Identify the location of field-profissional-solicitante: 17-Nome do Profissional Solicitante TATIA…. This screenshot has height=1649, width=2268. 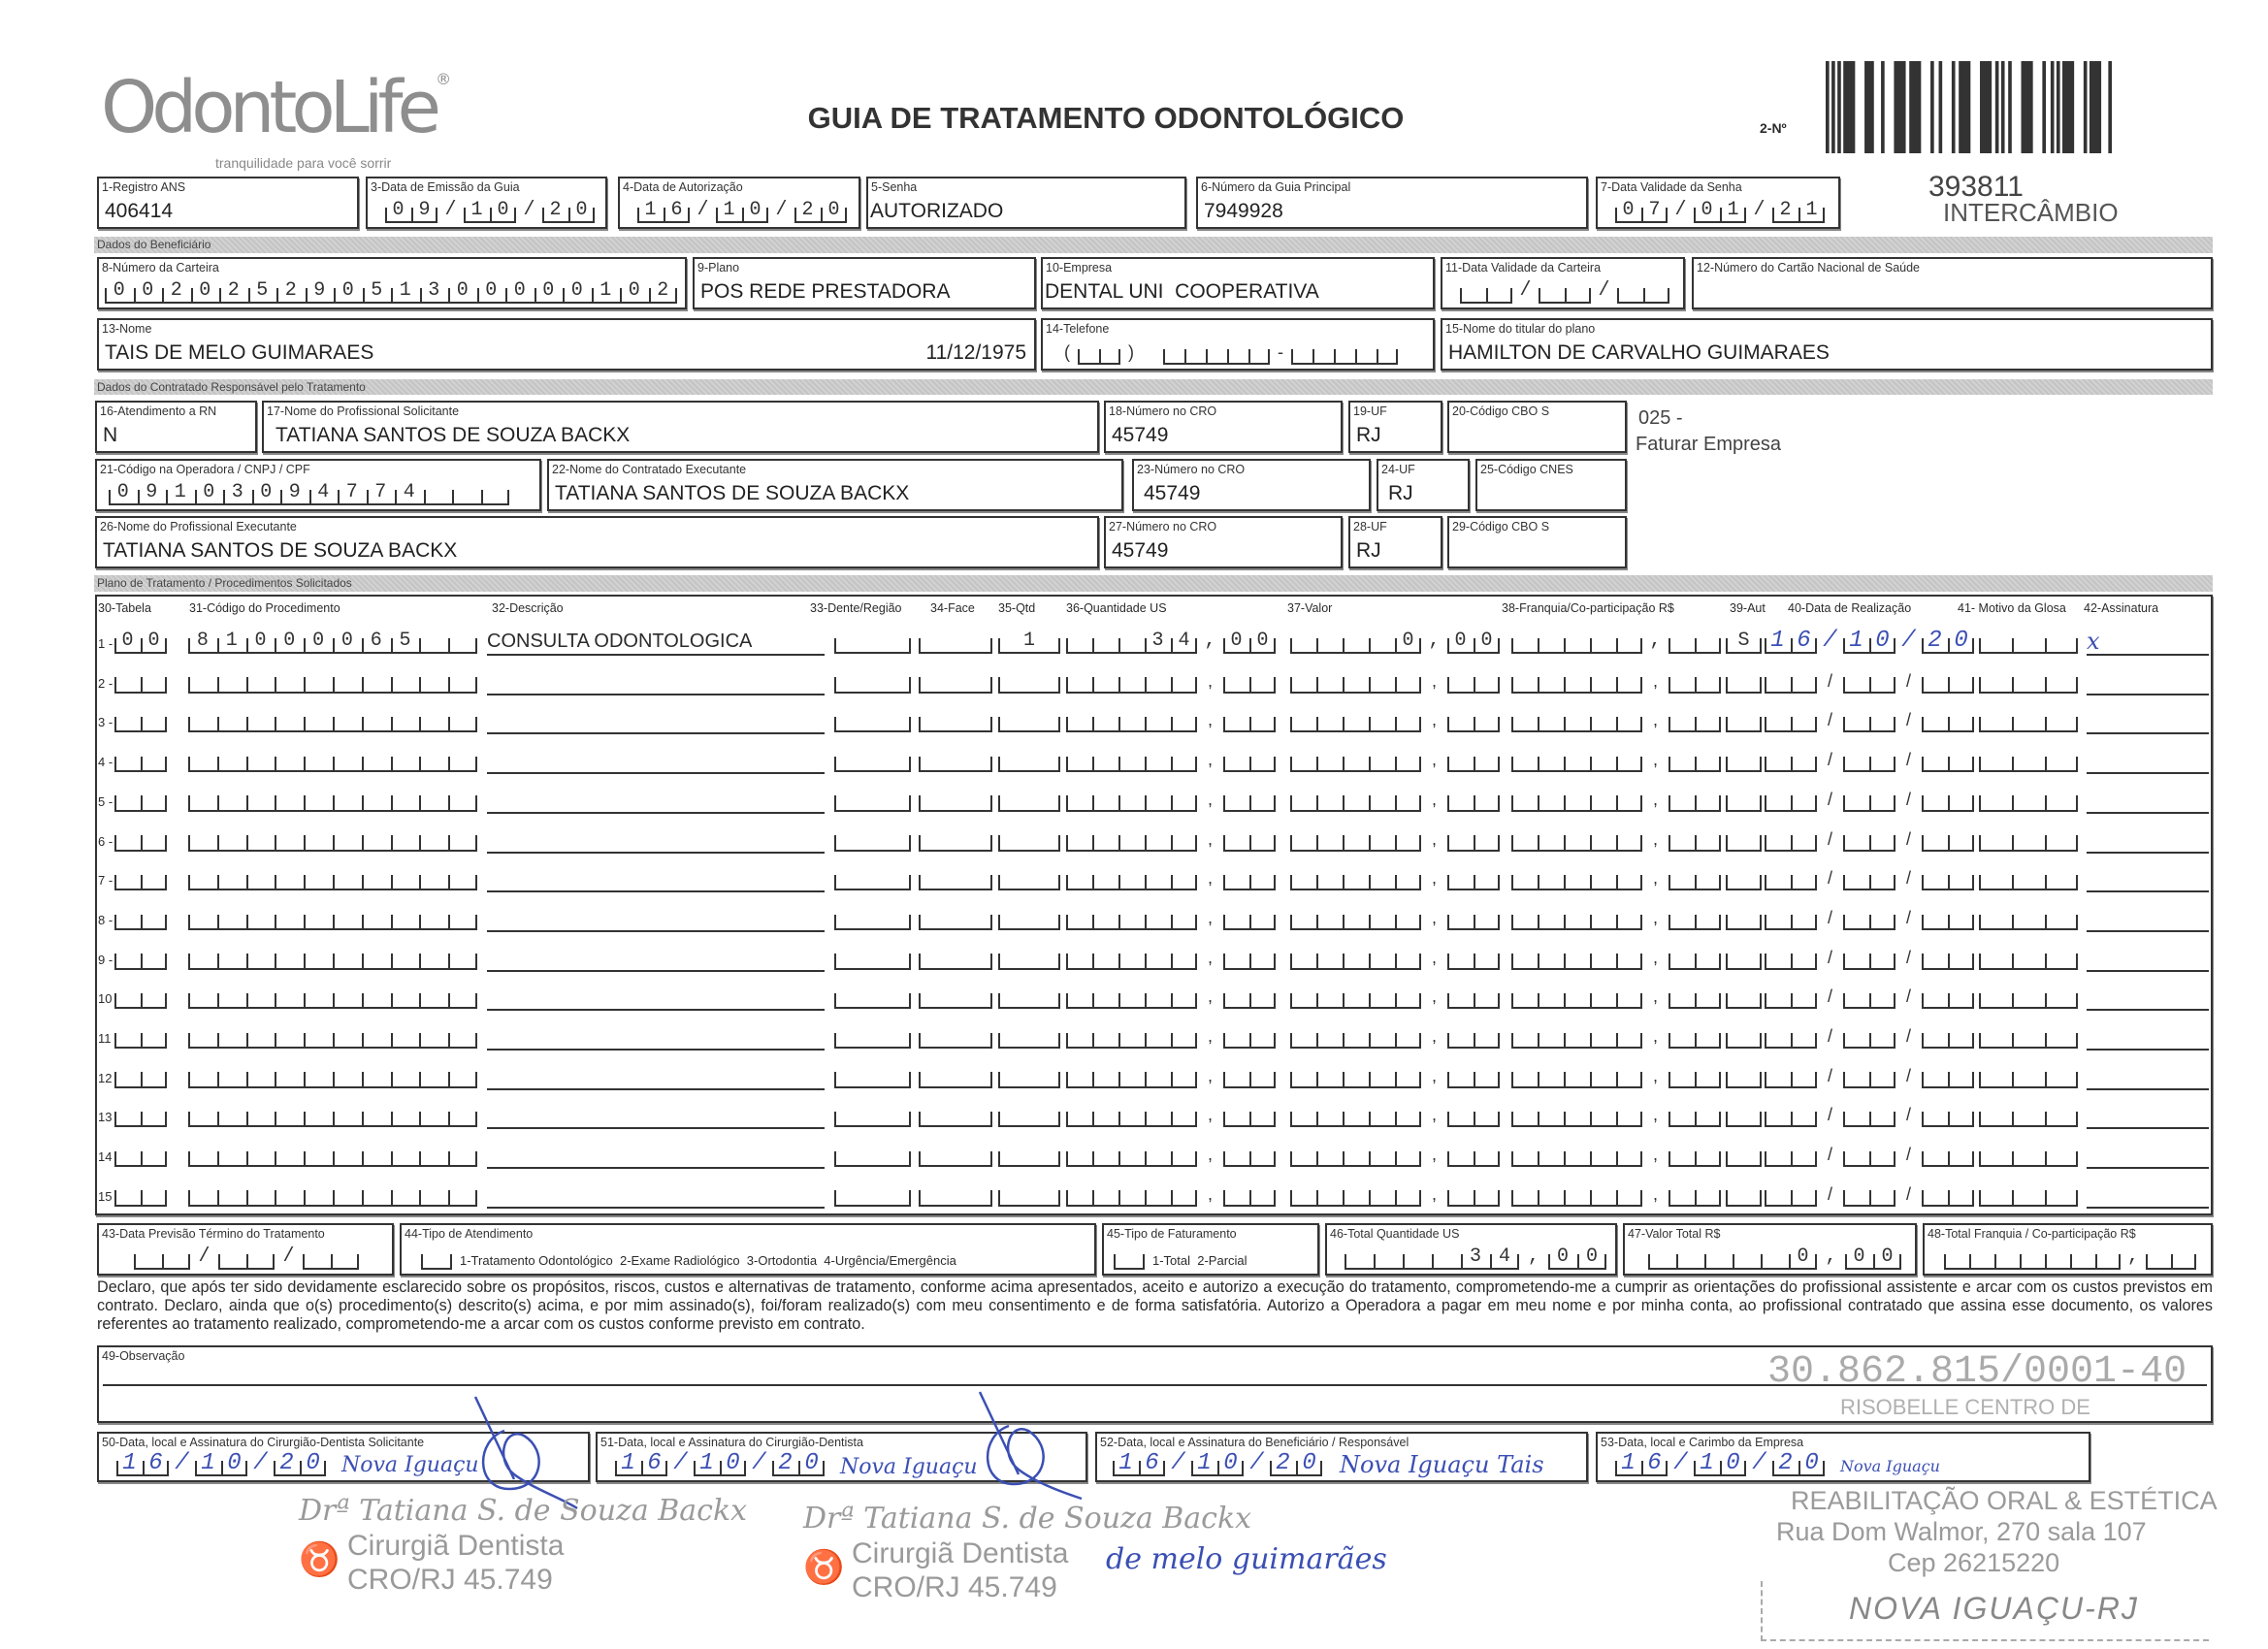
(680, 427).